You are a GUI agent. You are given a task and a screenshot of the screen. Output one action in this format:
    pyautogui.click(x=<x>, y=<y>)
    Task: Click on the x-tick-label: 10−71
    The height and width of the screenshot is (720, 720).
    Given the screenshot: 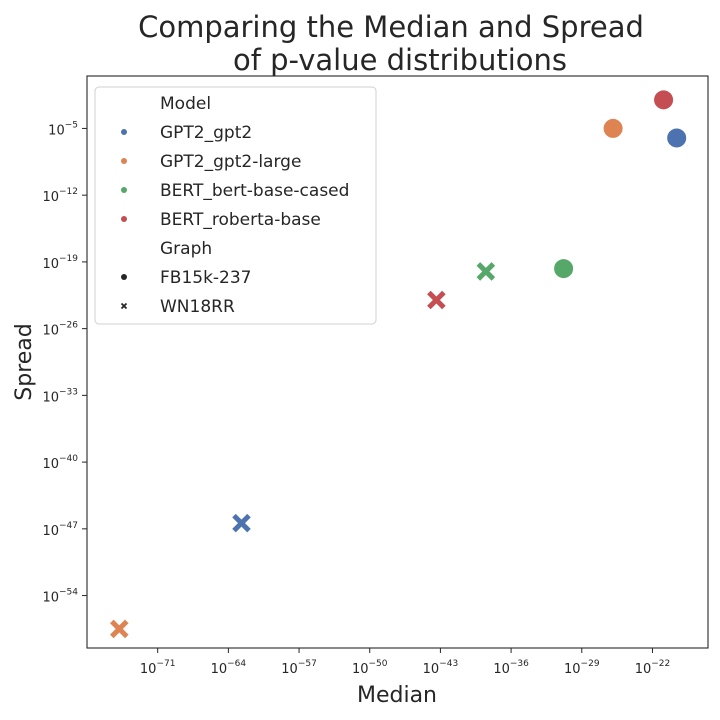 What is the action you would take?
    pyautogui.click(x=158, y=668)
    